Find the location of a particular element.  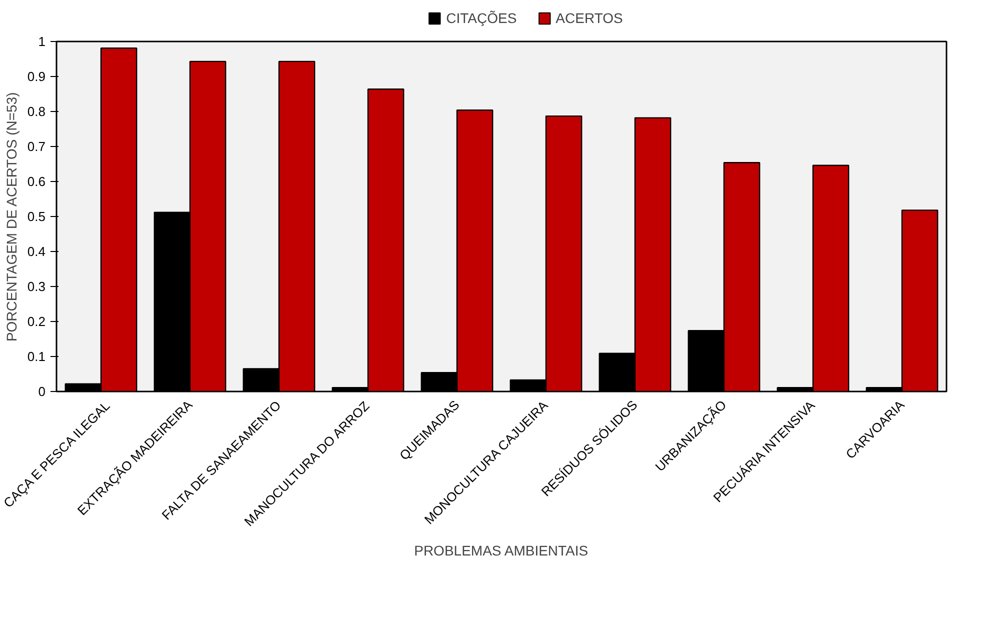

x-axis-title: PROBLEMAS AMBIENTAIS is located at coordinates (501, 550).